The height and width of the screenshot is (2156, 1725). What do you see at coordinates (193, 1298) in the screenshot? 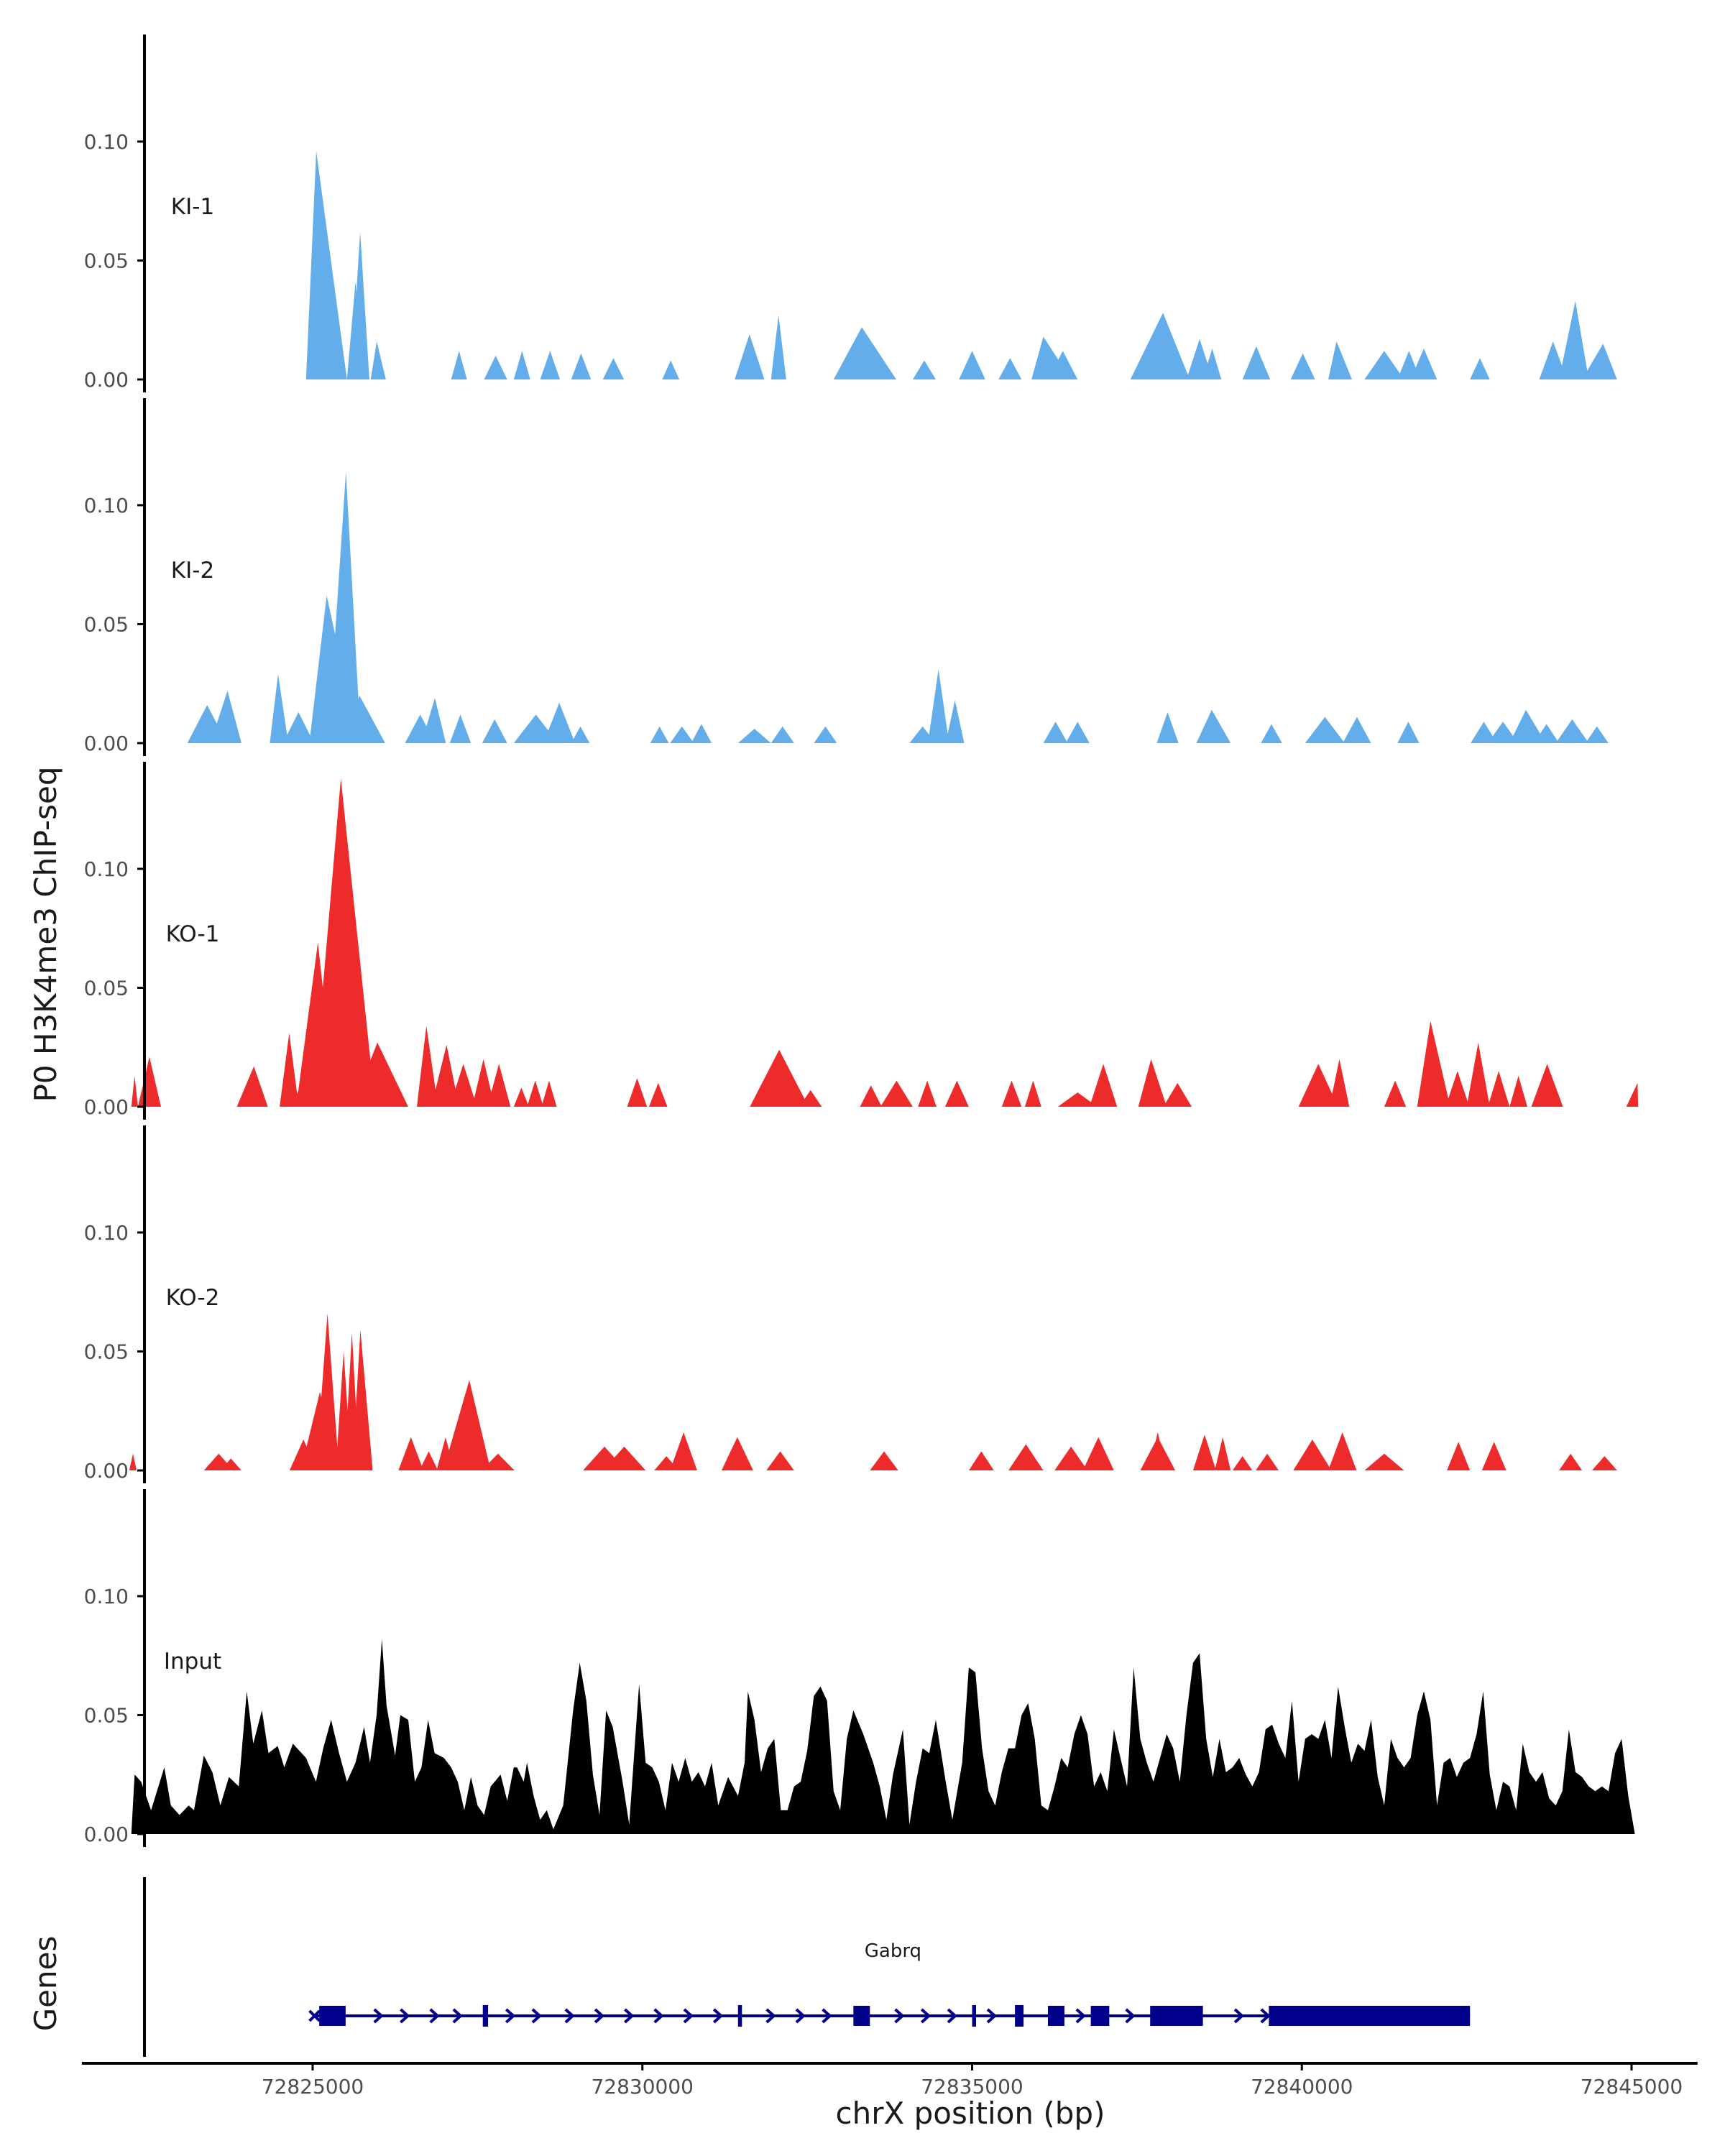
I see `track-label: KO-2` at bounding box center [193, 1298].